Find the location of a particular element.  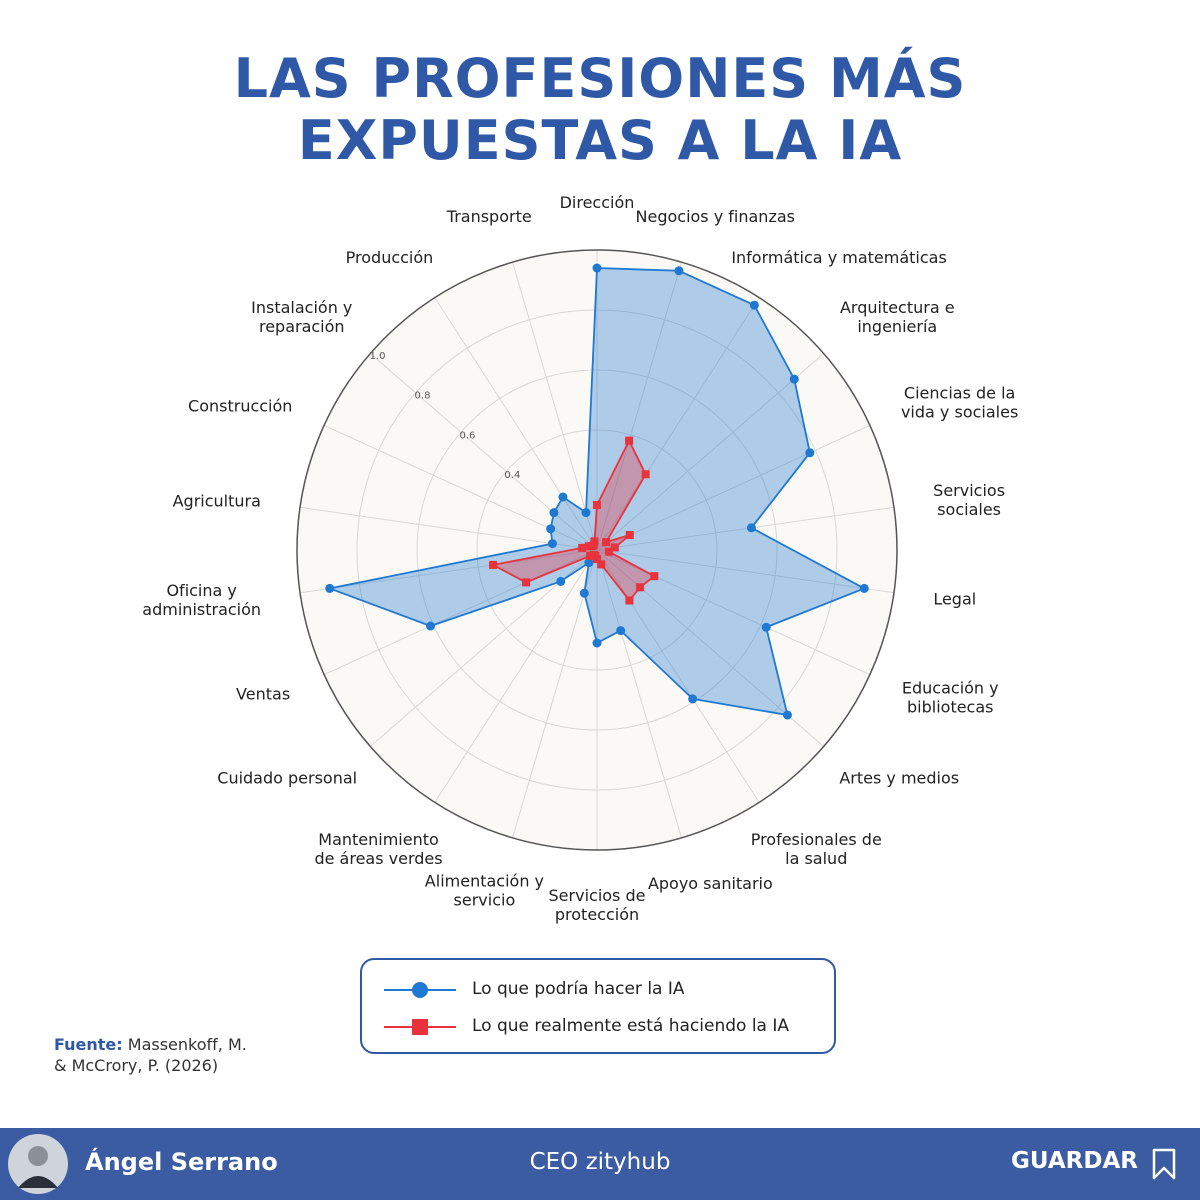

category-label: Ventas is located at coordinates (263, 694).